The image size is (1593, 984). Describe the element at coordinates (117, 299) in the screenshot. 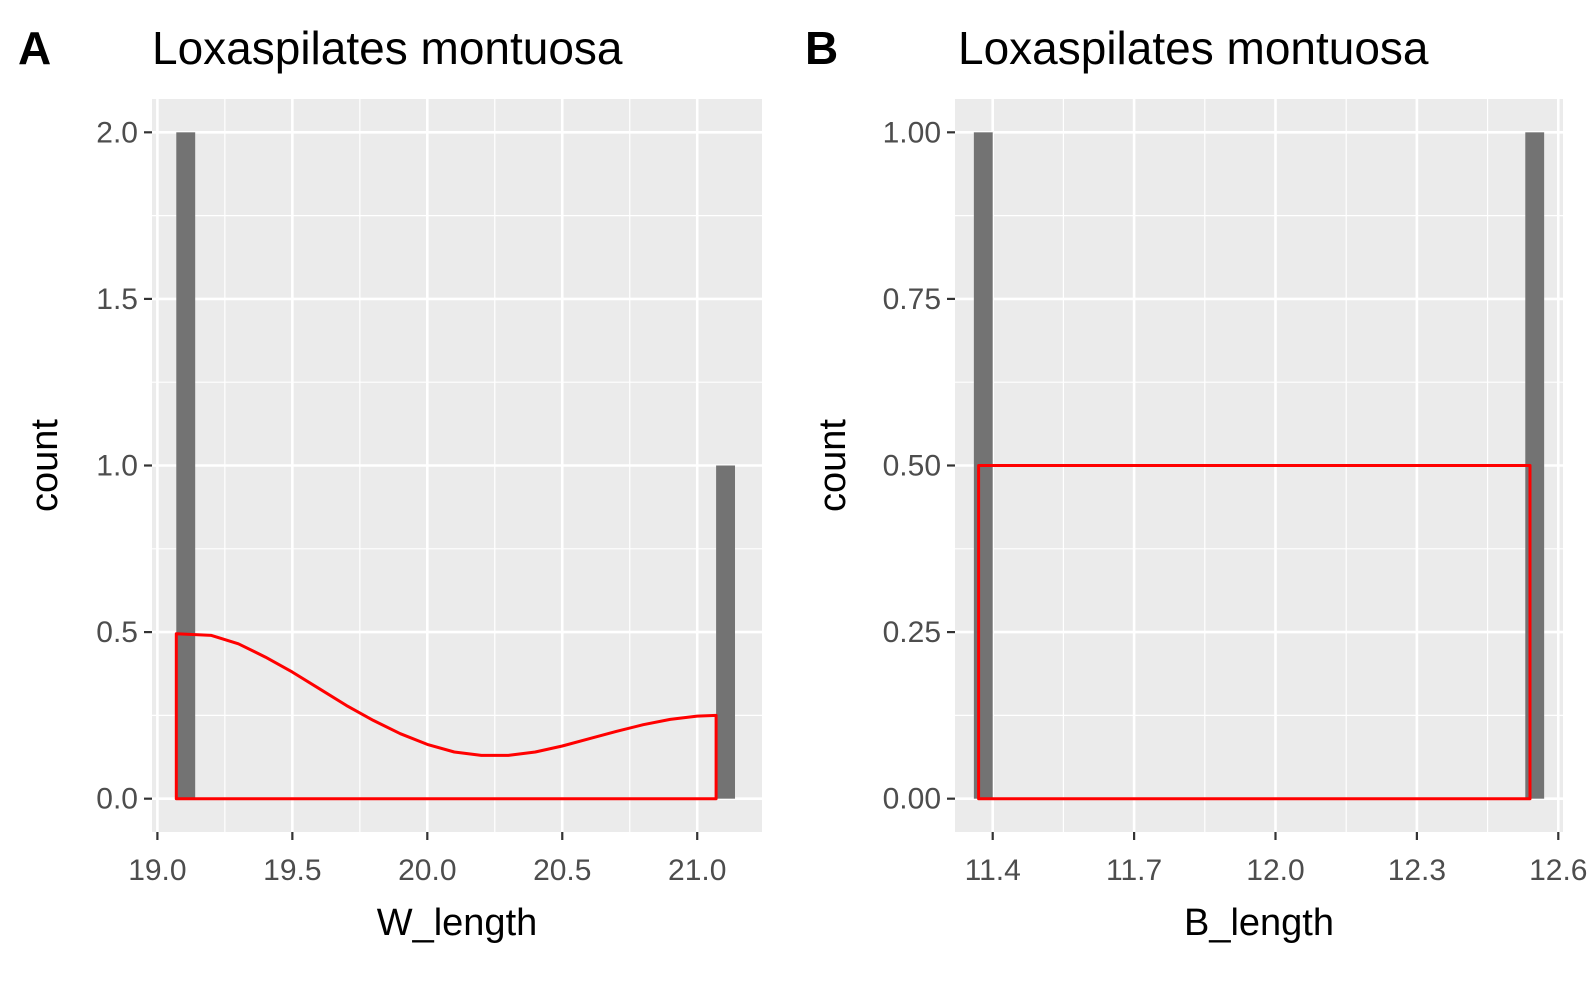

I see `y-tick-label: 1.5` at that location.